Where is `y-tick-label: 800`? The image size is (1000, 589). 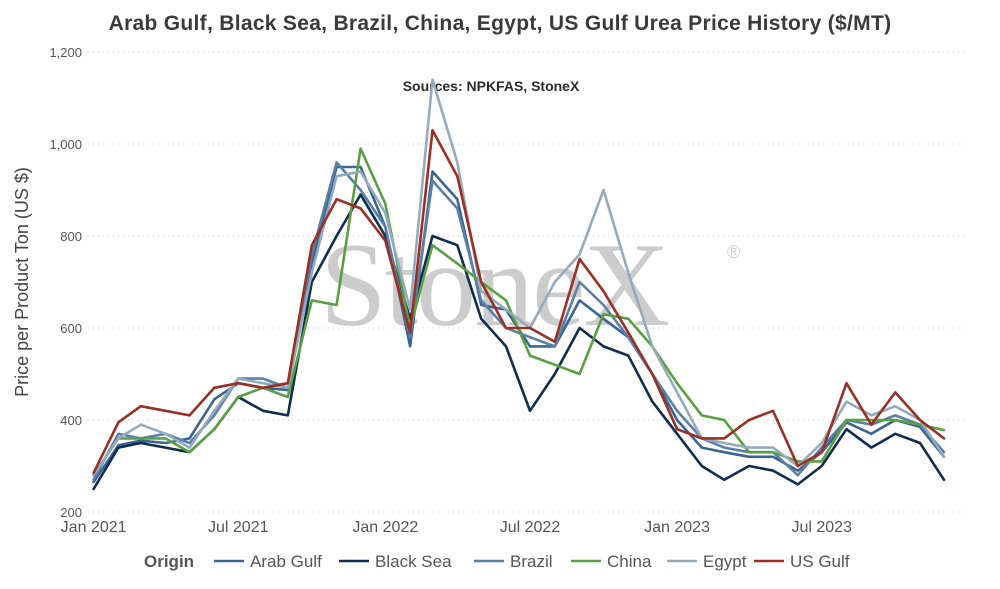 y-tick-label: 800 is located at coordinates (71, 236).